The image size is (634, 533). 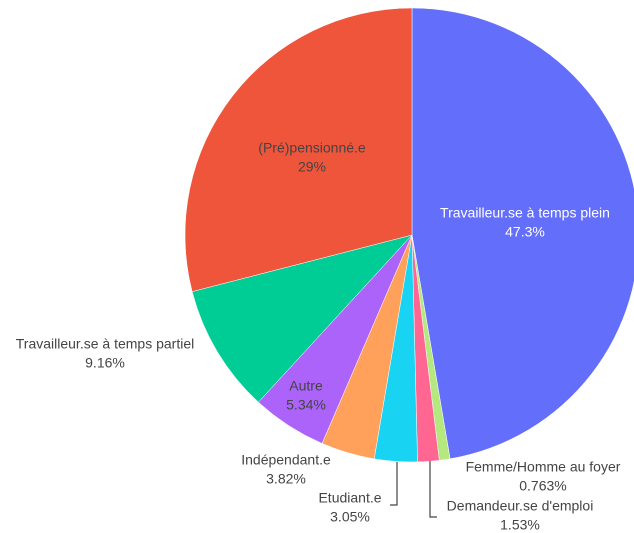 What do you see at coordinates (286, 479) in the screenshot?
I see `slice-value: 3.82%` at bounding box center [286, 479].